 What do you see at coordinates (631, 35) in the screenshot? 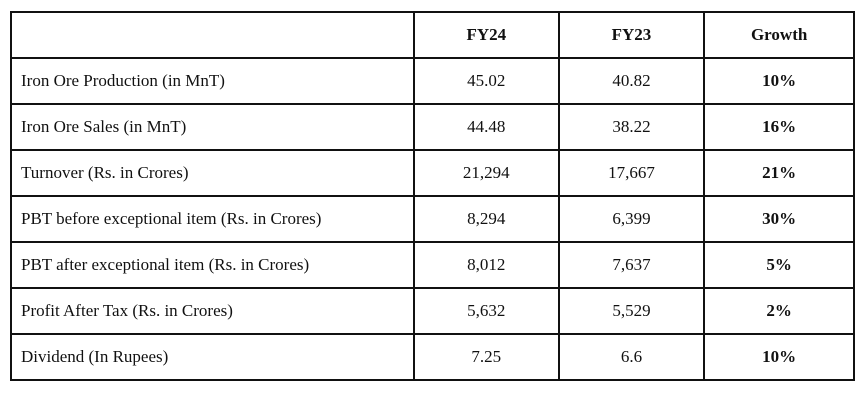
I see `column-header: FY23` at bounding box center [631, 35].